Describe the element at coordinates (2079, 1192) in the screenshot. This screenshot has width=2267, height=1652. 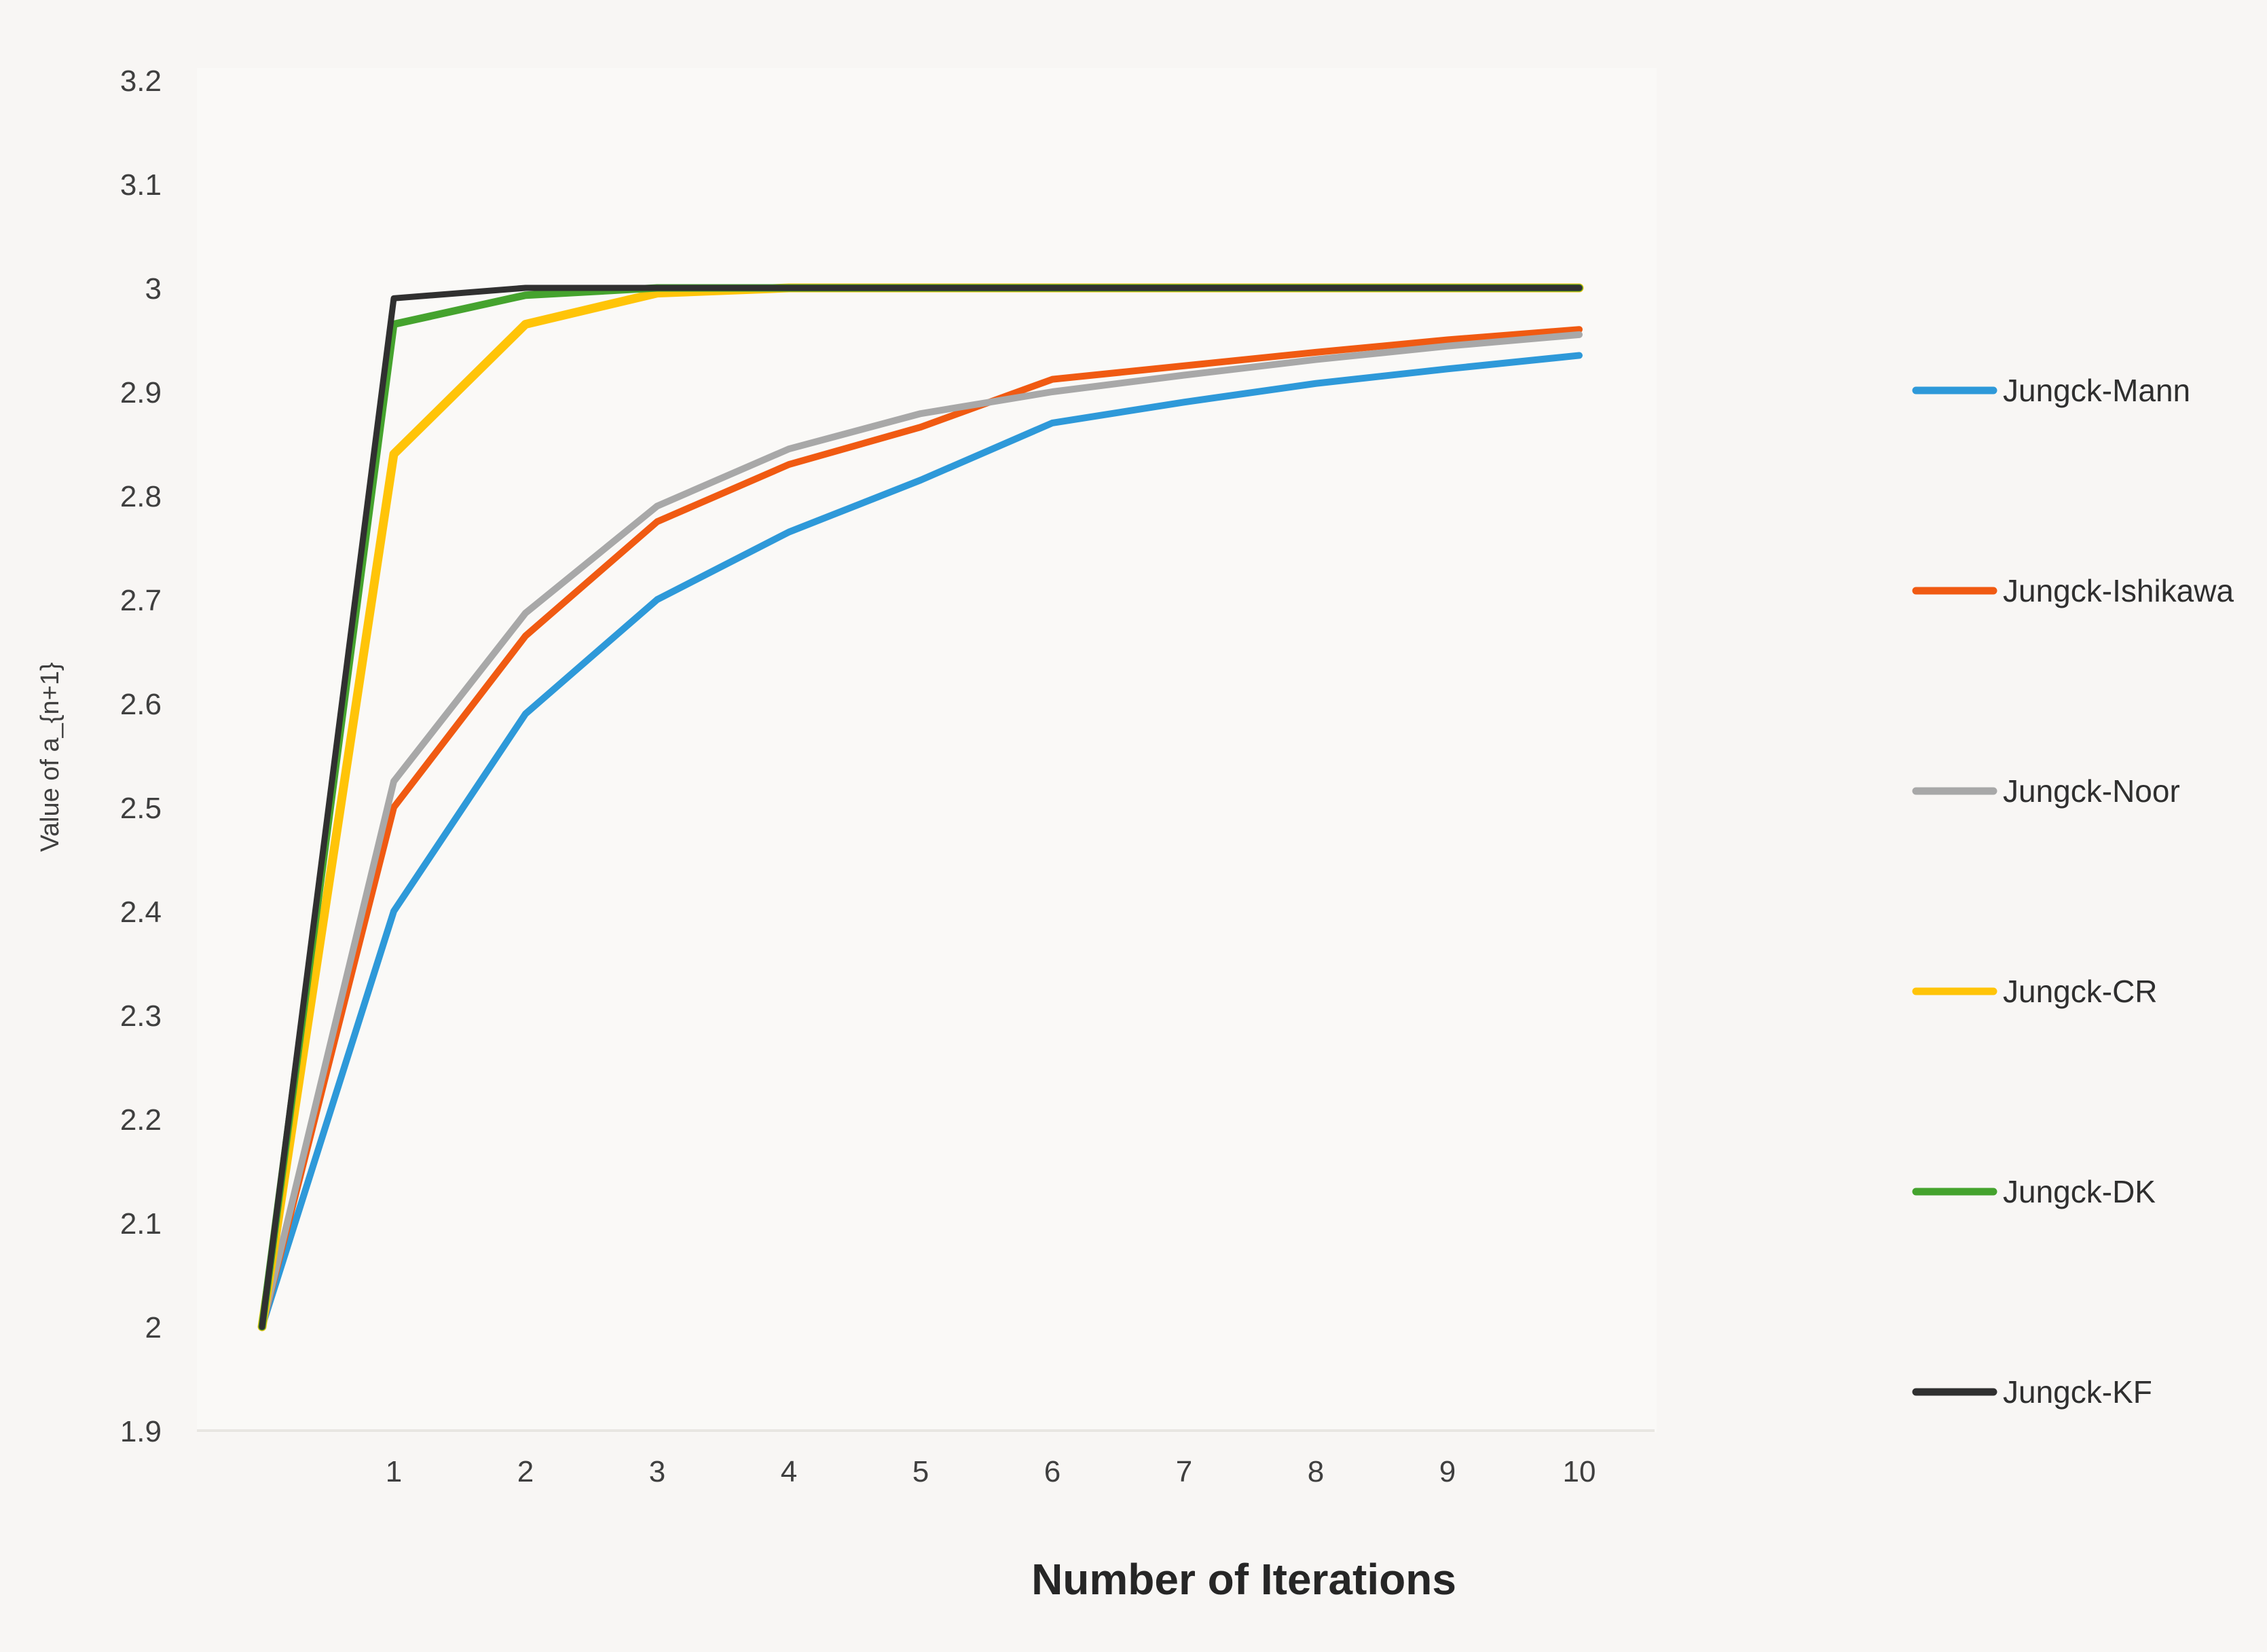
I see `legend-label-jungck-dk: Jungck-DK` at that location.